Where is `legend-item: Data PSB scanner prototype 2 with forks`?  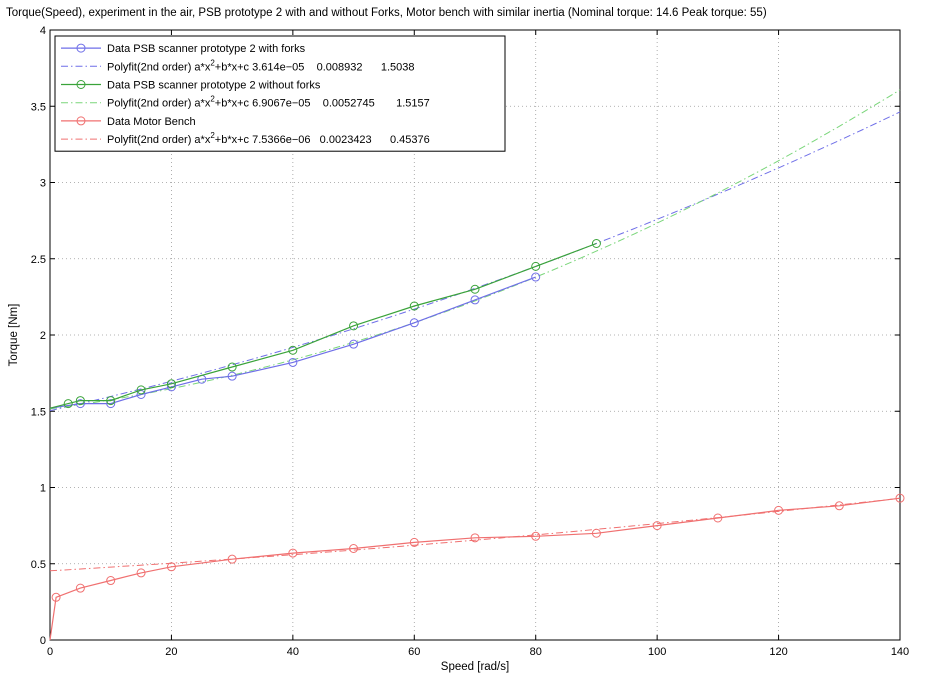
legend-item: Data PSB scanner prototype 2 with forks is located at coordinates (183, 49).